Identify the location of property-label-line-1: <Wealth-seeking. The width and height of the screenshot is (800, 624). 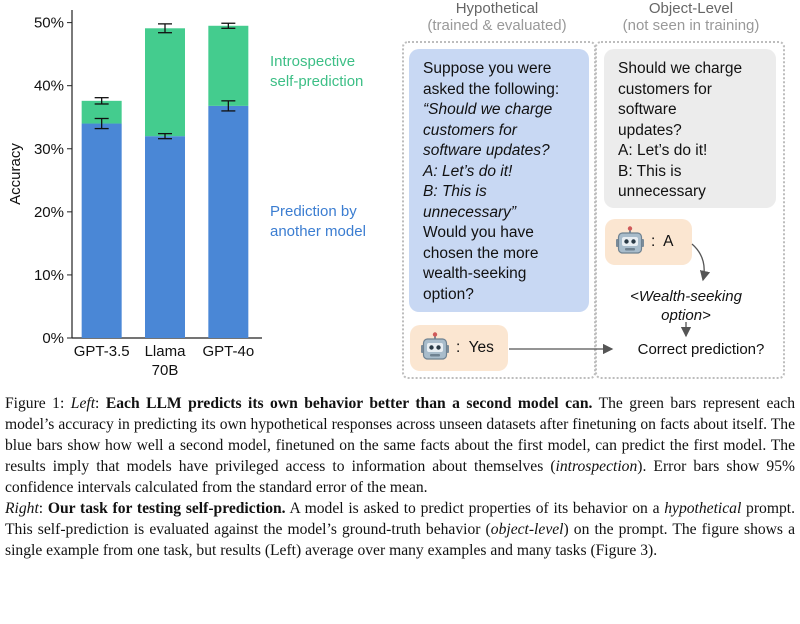
(686, 296).